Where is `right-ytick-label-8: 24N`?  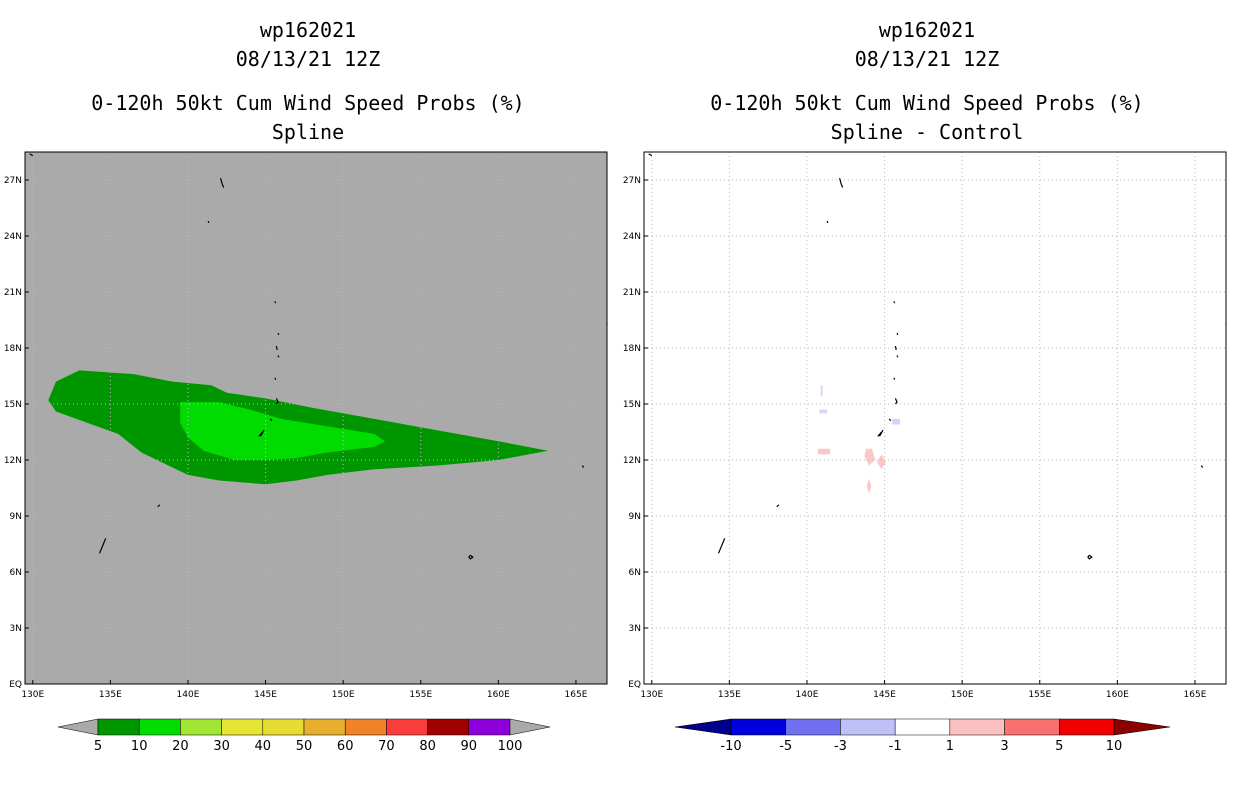
right-ytick-label-8: 24N is located at coordinates (632, 237).